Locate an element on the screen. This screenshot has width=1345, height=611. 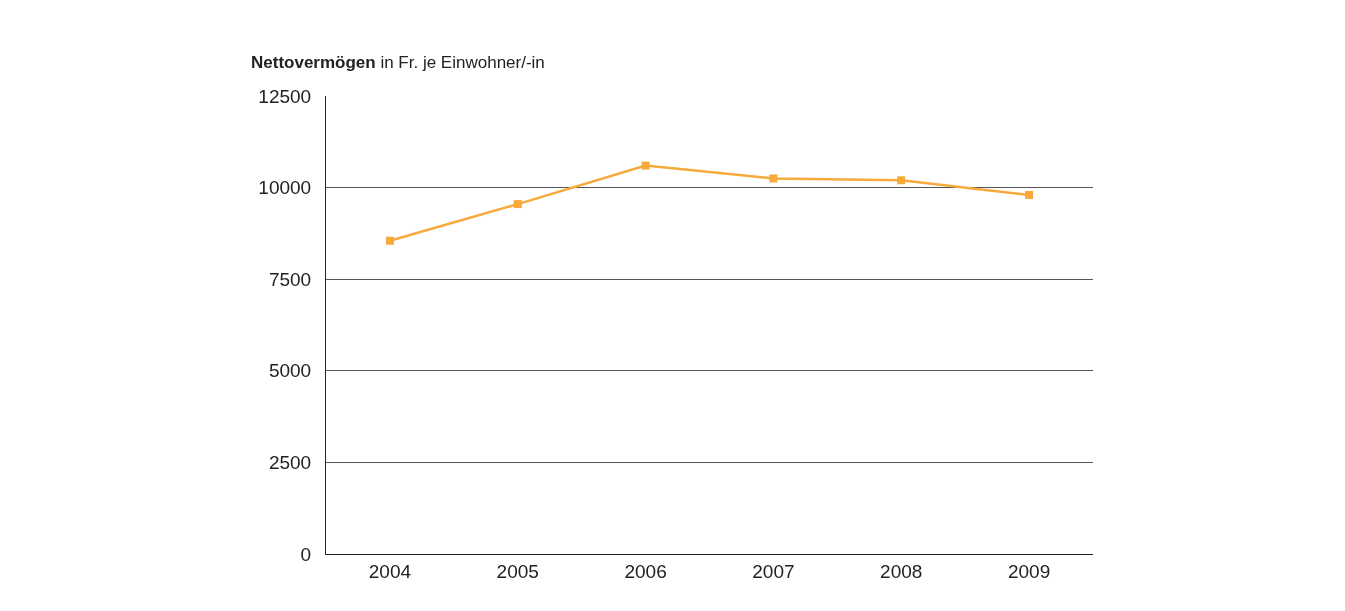
x-tick-label: 2005 is located at coordinates (517, 571).